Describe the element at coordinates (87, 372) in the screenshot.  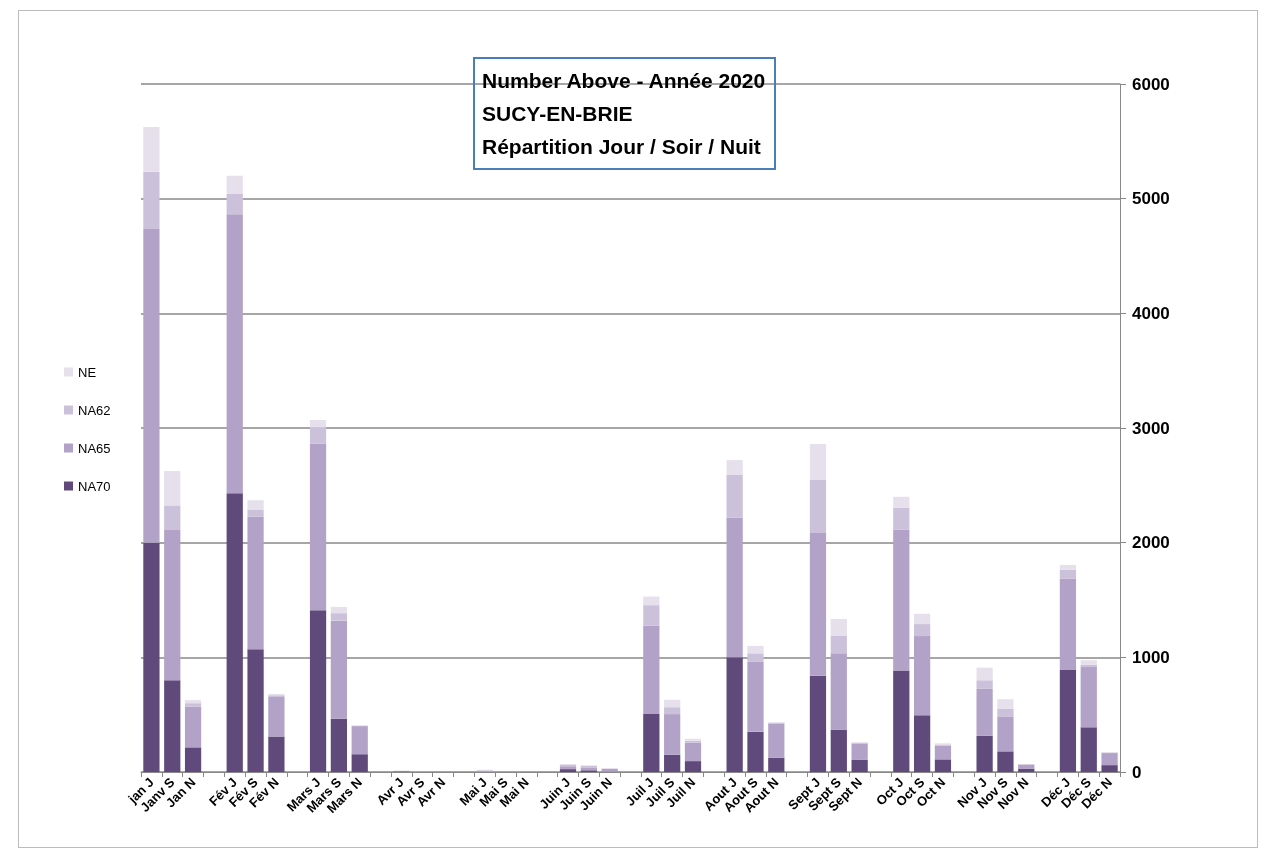
I see `legend-label: NE` at that location.